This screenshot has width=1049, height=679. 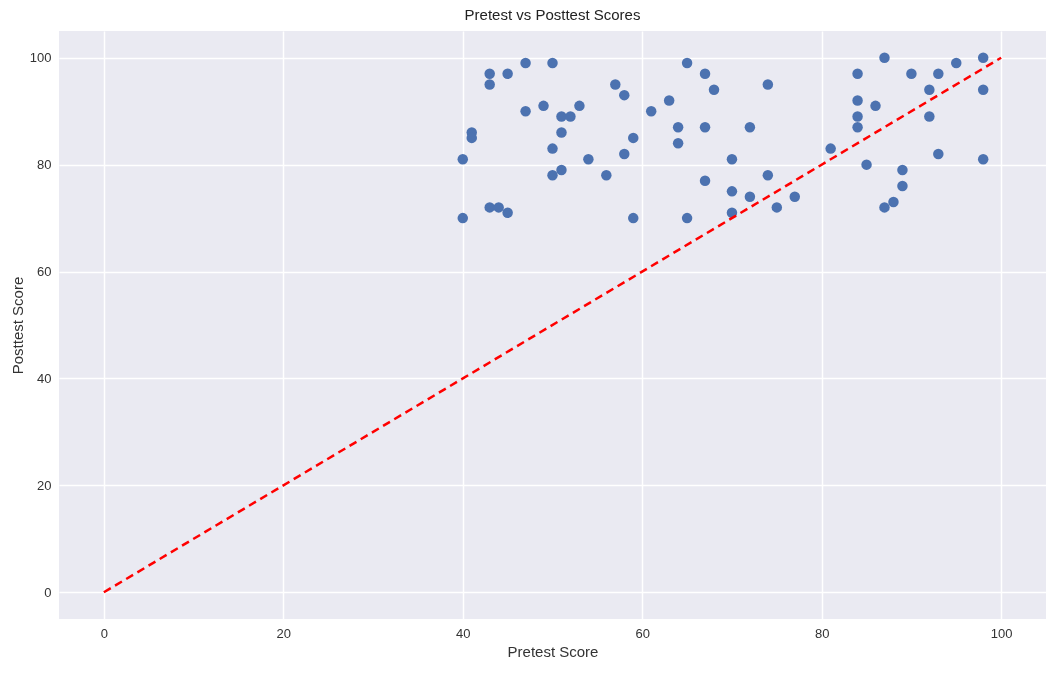 I want to click on y-tick-label: 20, so click(x=44, y=485).